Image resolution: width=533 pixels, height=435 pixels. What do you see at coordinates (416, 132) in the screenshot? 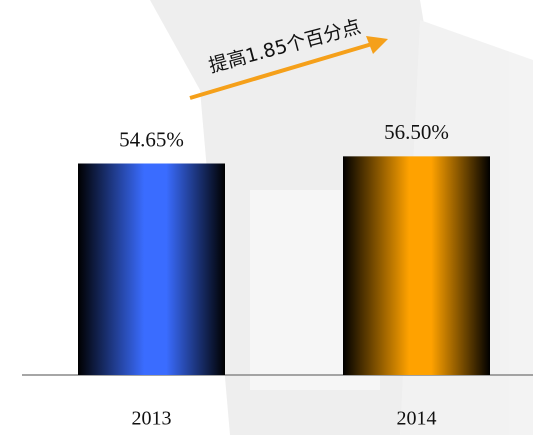
I see `value-label: 56.50%` at bounding box center [416, 132].